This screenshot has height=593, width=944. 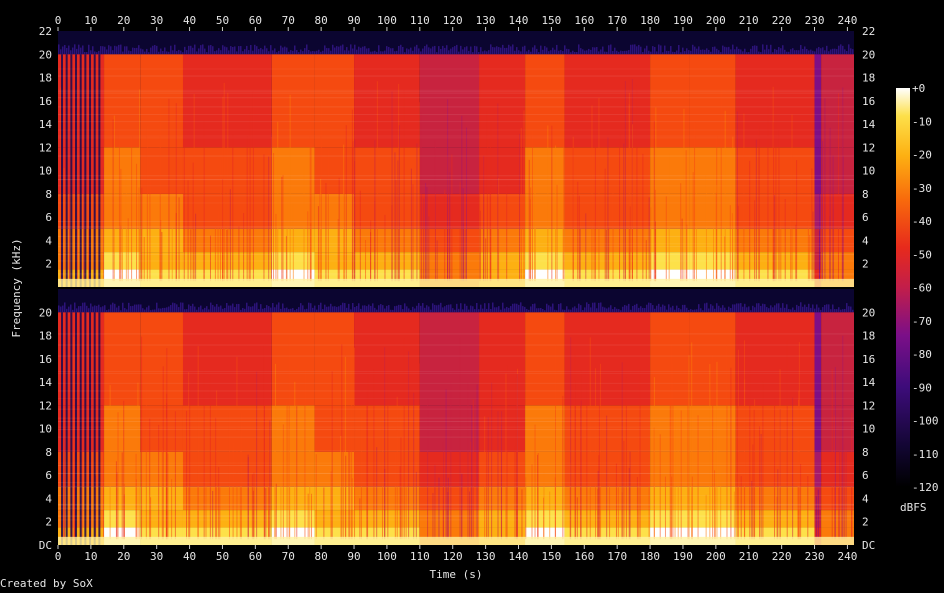 What do you see at coordinates (80, 170) in the screenshot?
I see `spectrogram-gap` at bounding box center [80, 170].